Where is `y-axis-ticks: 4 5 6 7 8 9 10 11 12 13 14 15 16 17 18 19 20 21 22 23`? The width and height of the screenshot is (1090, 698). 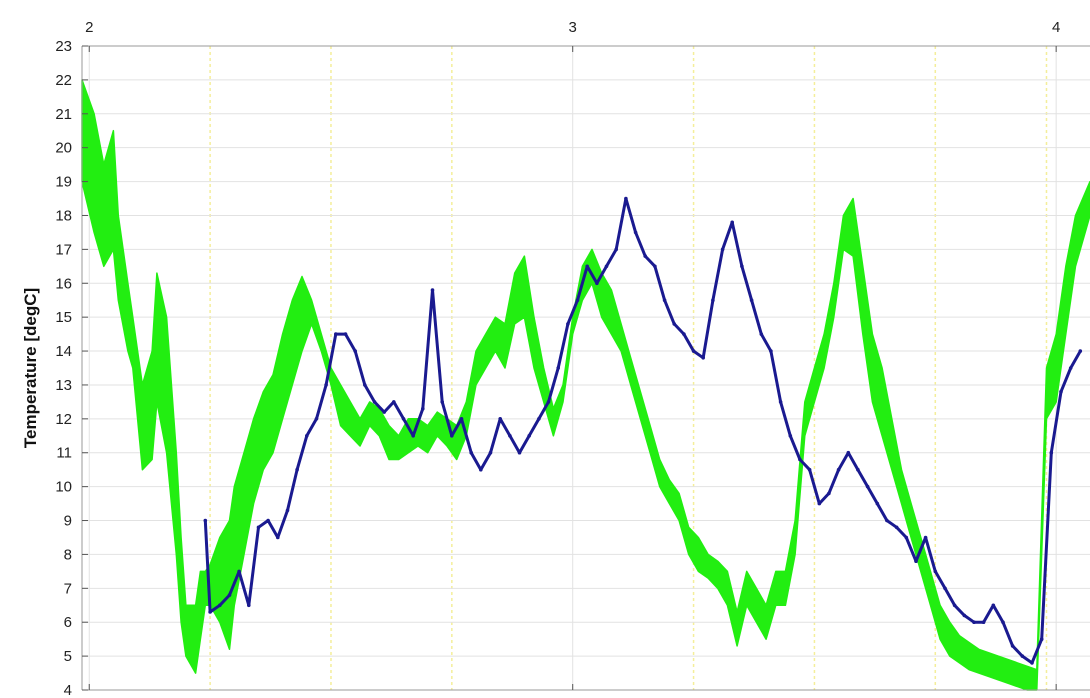 y-axis-ticks: 4 5 6 7 8 9 10 11 12 13 14 15 16 17 18 19 20 21 22 23 is located at coordinates (71, 368).